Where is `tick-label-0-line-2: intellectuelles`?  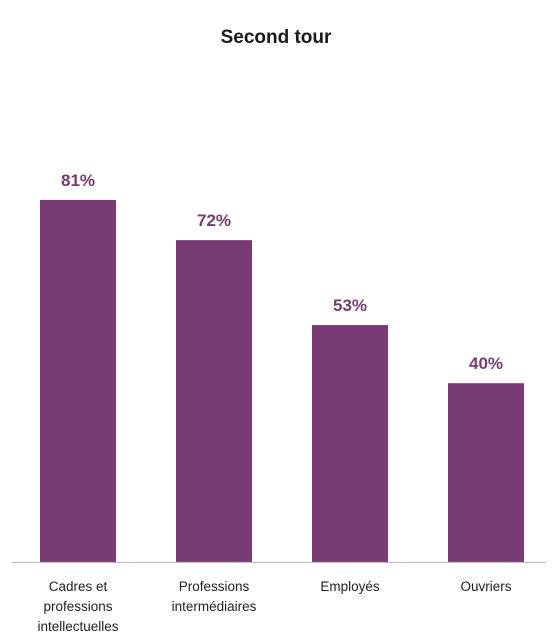 tick-label-0-line-2: intellectuelles is located at coordinates (77, 626).